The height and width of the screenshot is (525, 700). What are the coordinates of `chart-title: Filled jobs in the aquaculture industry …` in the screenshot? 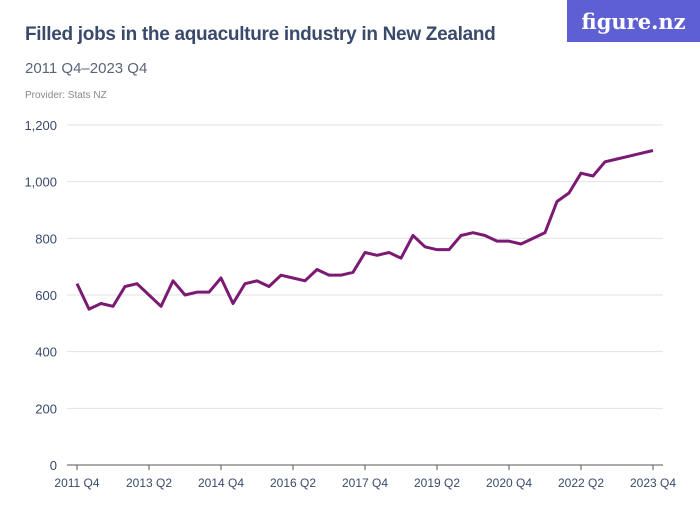 It's located at (260, 34).